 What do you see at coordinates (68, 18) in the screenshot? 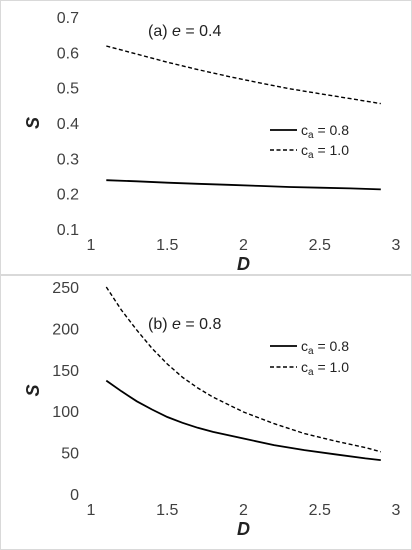
I see `y-tick-label: 0.7` at bounding box center [68, 18].